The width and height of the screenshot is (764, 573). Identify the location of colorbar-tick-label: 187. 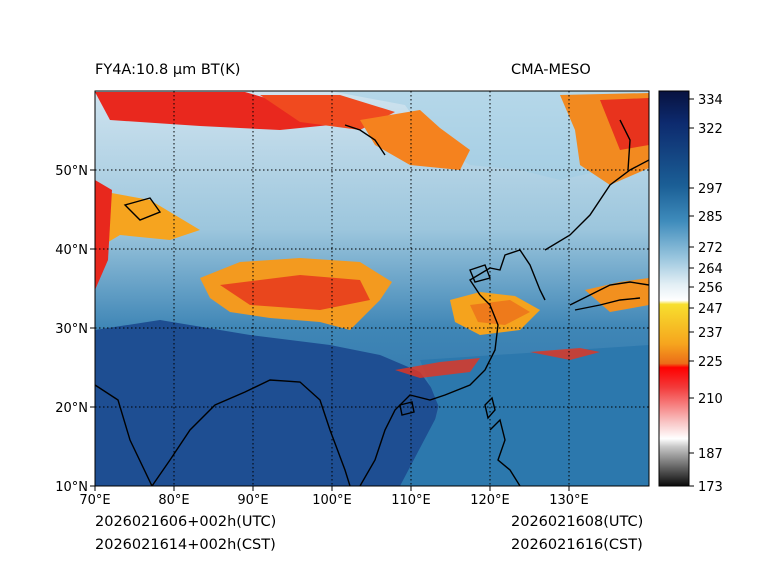
(710, 454).